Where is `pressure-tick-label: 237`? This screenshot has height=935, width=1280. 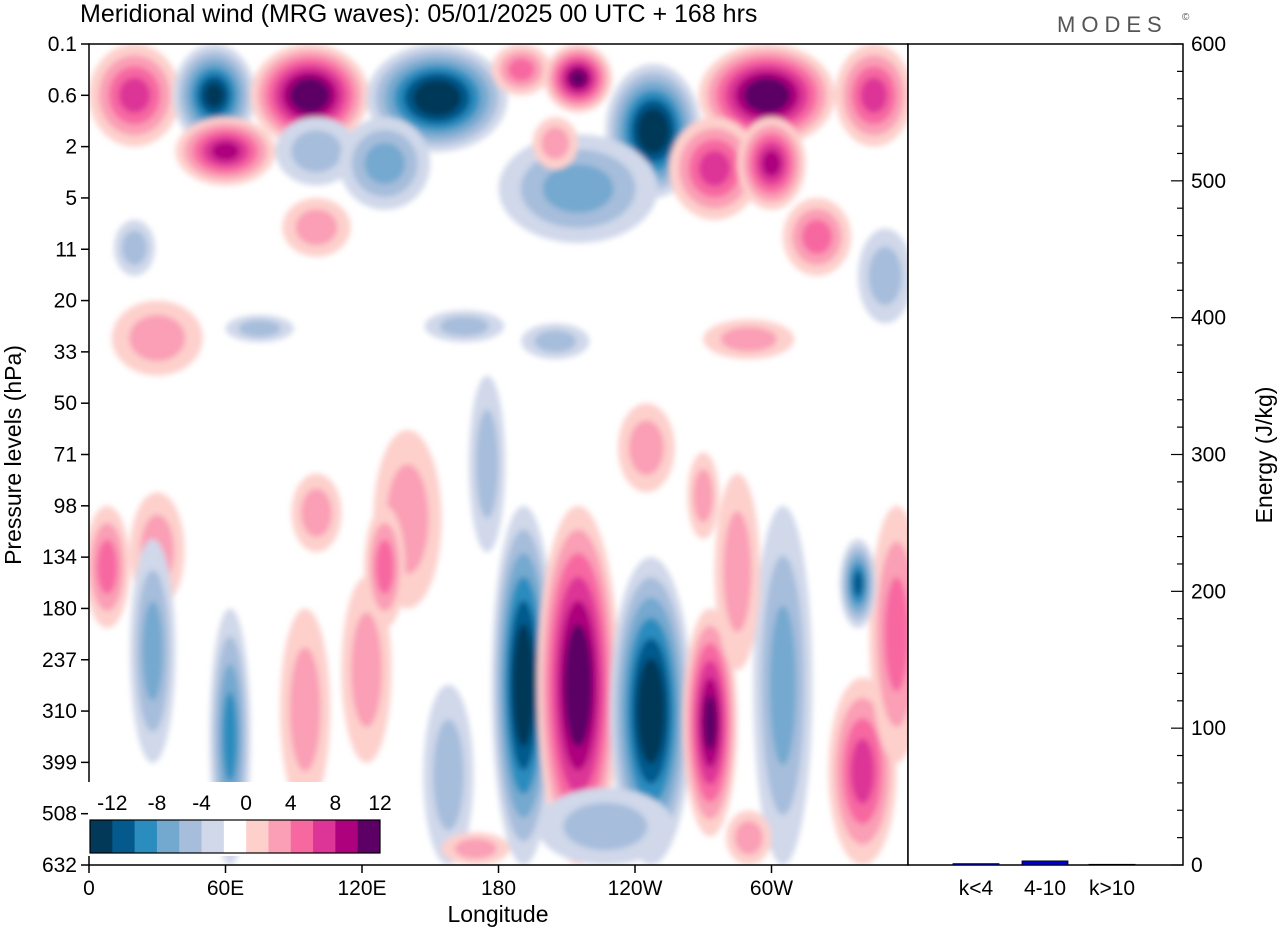 pressure-tick-label: 237 is located at coordinates (59, 660).